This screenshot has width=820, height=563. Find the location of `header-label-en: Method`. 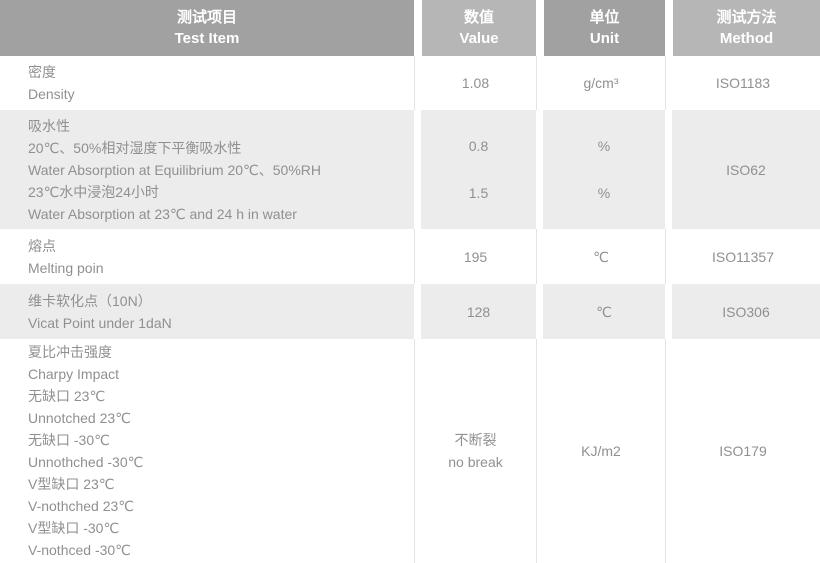

header-label-en: Method is located at coordinates (746, 38).